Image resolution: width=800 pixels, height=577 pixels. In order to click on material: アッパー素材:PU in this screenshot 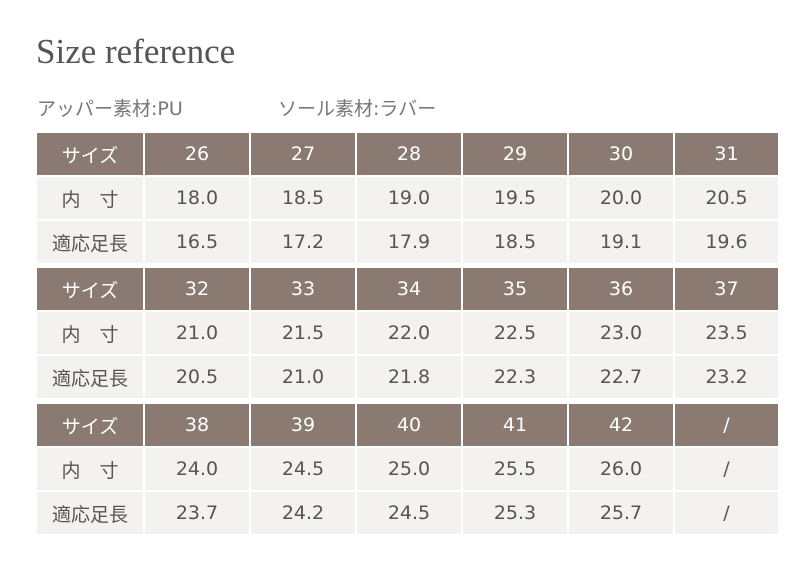, I will do `click(110, 109)`.